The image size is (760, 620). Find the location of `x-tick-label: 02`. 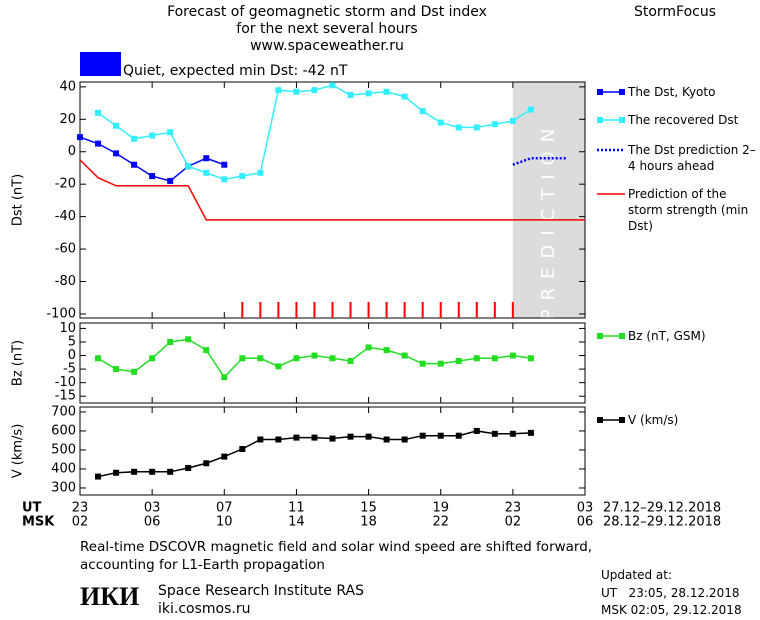

x-tick-label: 02 is located at coordinates (80, 522).